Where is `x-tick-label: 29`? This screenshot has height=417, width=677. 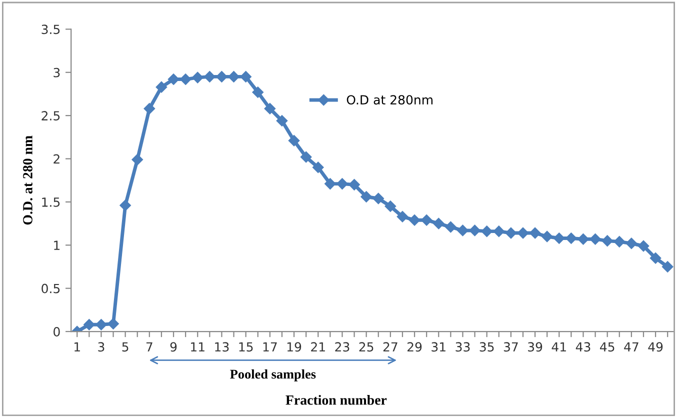 x-tick-label: 29 is located at coordinates (414, 347).